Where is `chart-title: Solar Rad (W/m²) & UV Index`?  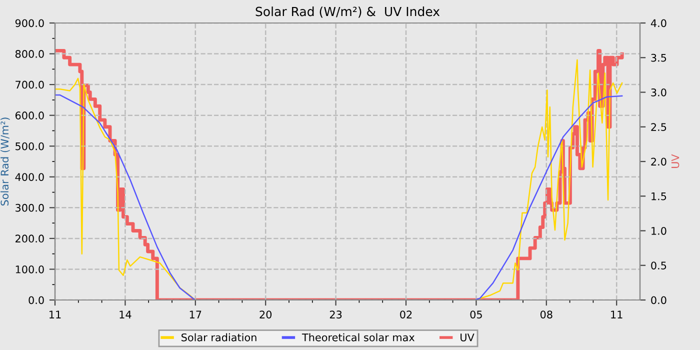
chart-title: Solar Rad (W/m²) & UV Index is located at coordinates (348, 12).